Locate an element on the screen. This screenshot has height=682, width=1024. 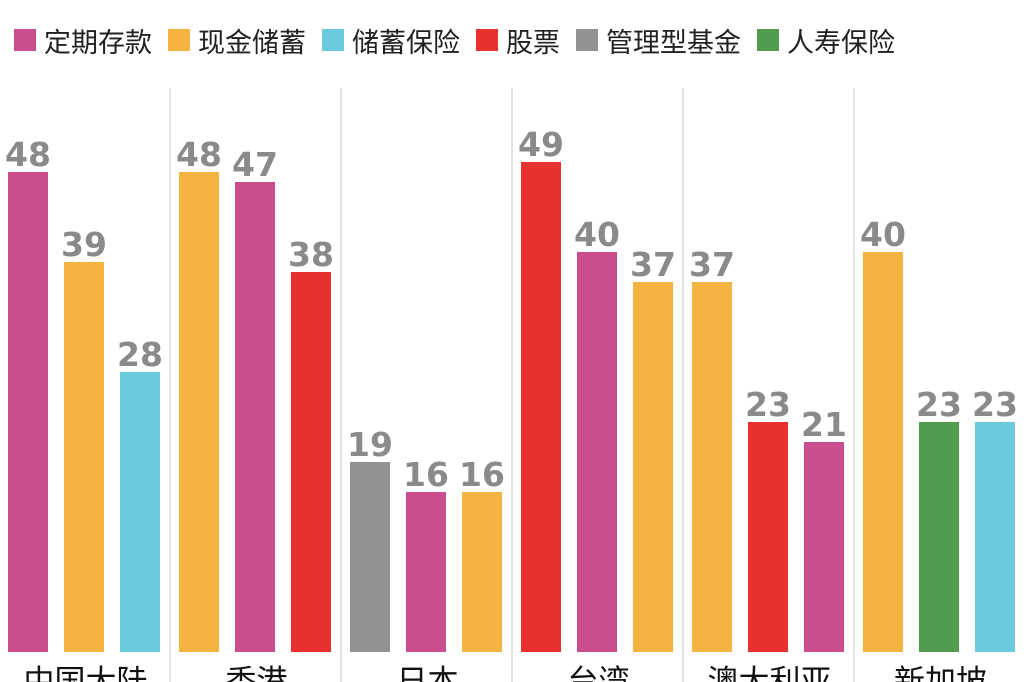
chart-legend: 定期存款 现金储蓄 储蓄保险 股票 管理型基金 人寿保险 is located at coordinates (512, 40).